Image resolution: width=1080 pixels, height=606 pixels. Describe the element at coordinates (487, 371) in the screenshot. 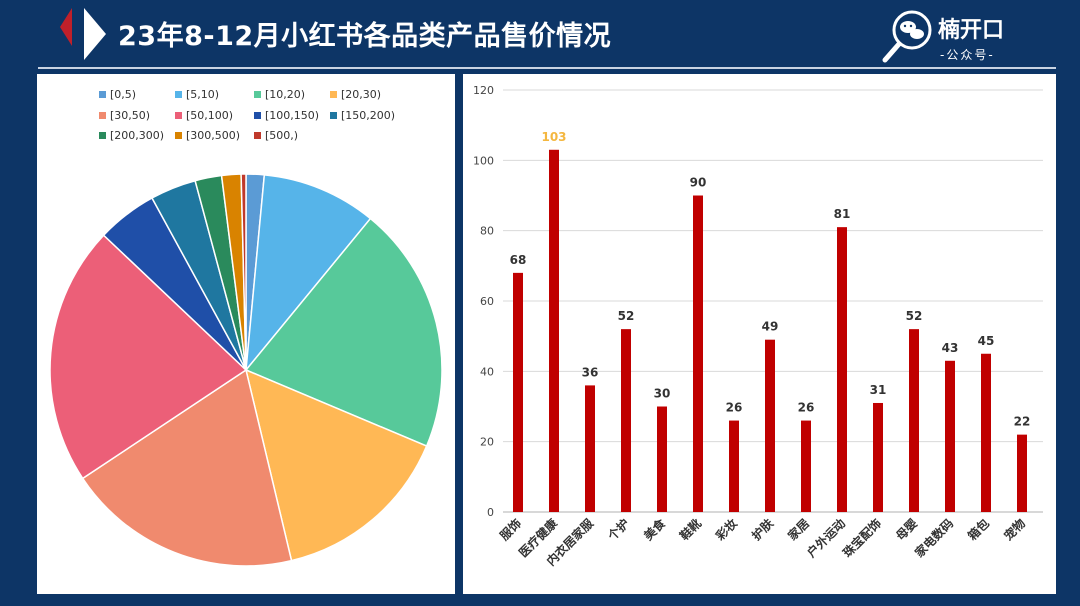

I see `y-tick-label: 40` at that location.